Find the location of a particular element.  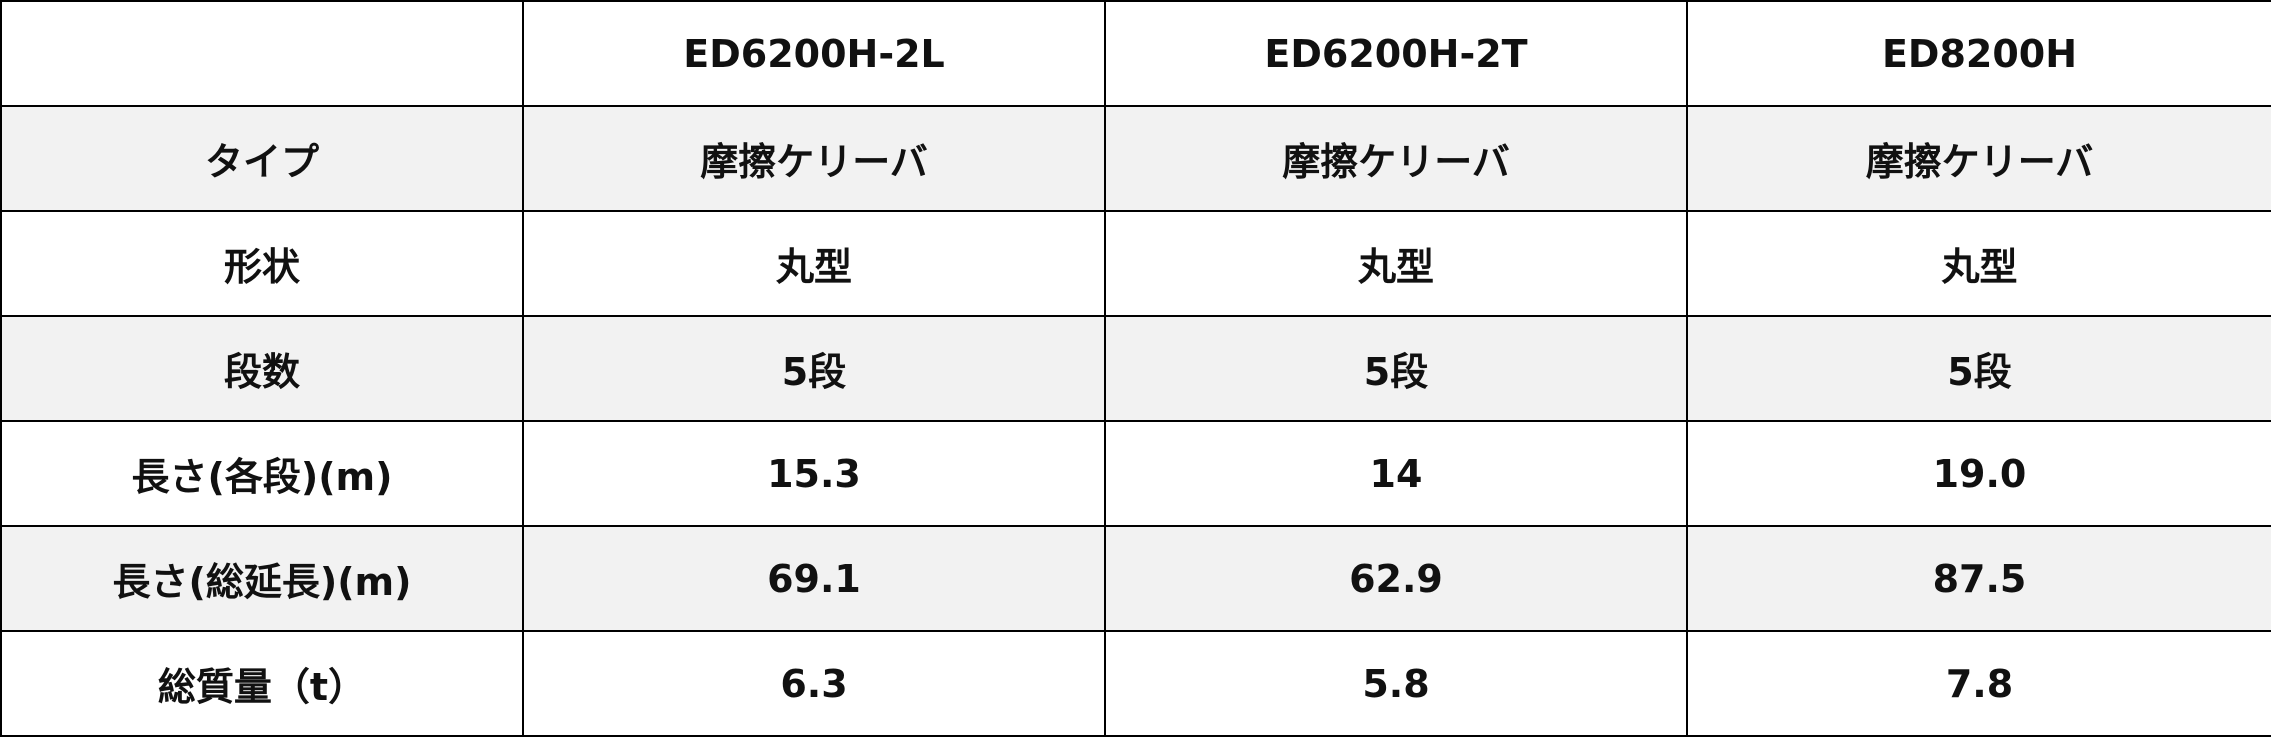

table-cell: 15.3 is located at coordinates (814, 473).